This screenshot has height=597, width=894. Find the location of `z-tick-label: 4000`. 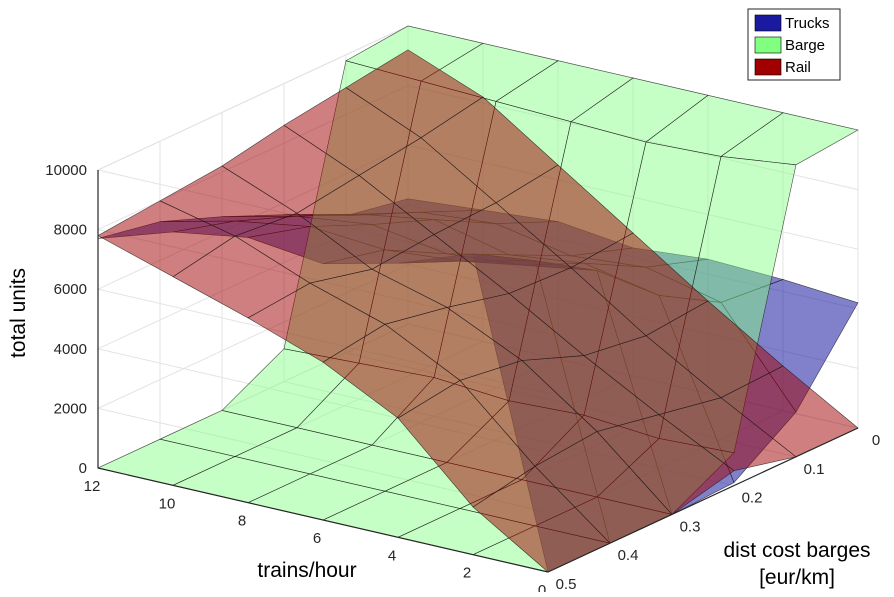

z-tick-label: 4000 is located at coordinates (70, 349).